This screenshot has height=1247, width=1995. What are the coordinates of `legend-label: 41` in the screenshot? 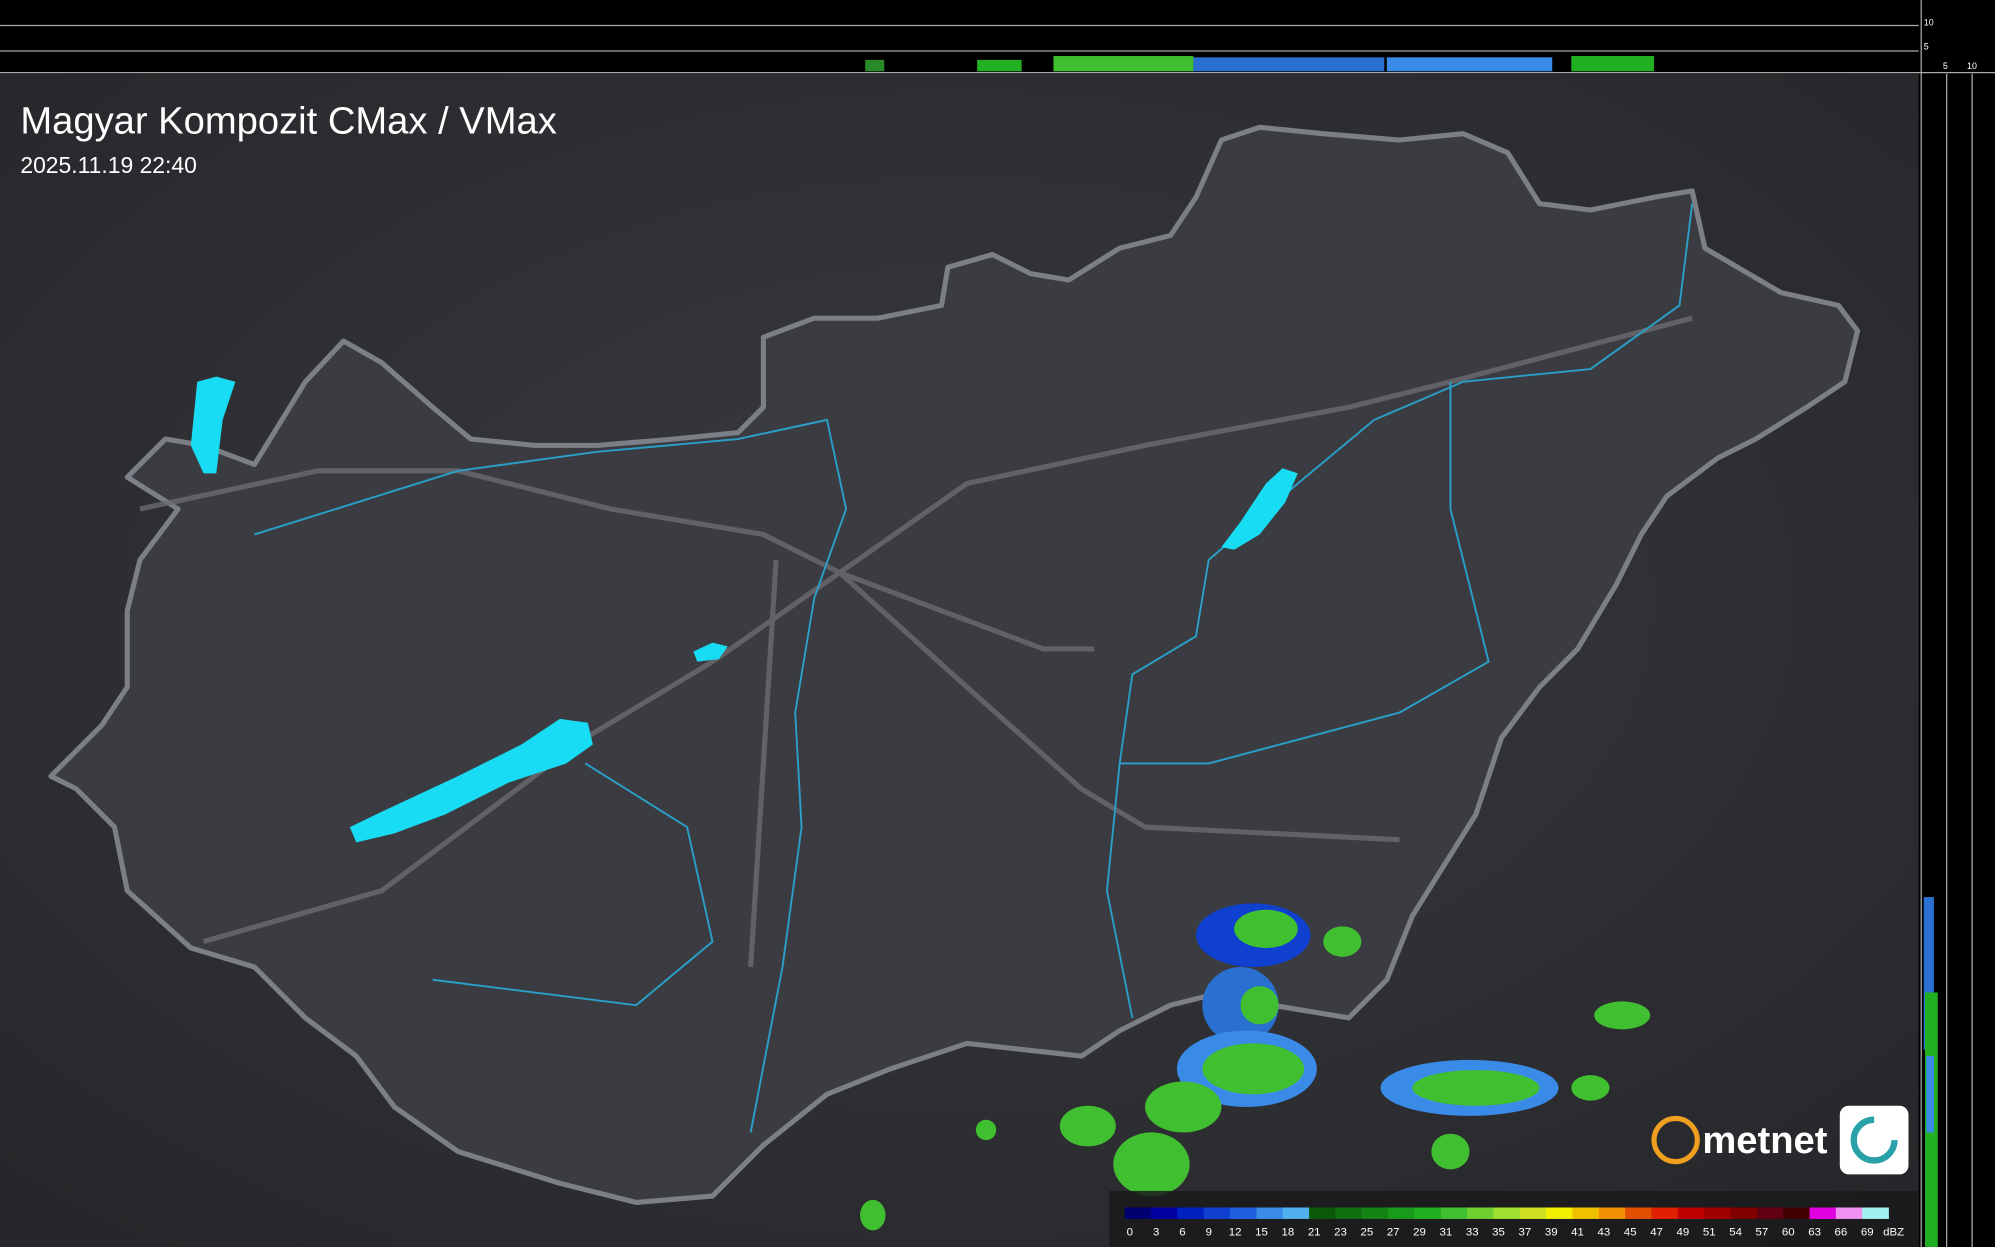 It's located at (1577, 1232).